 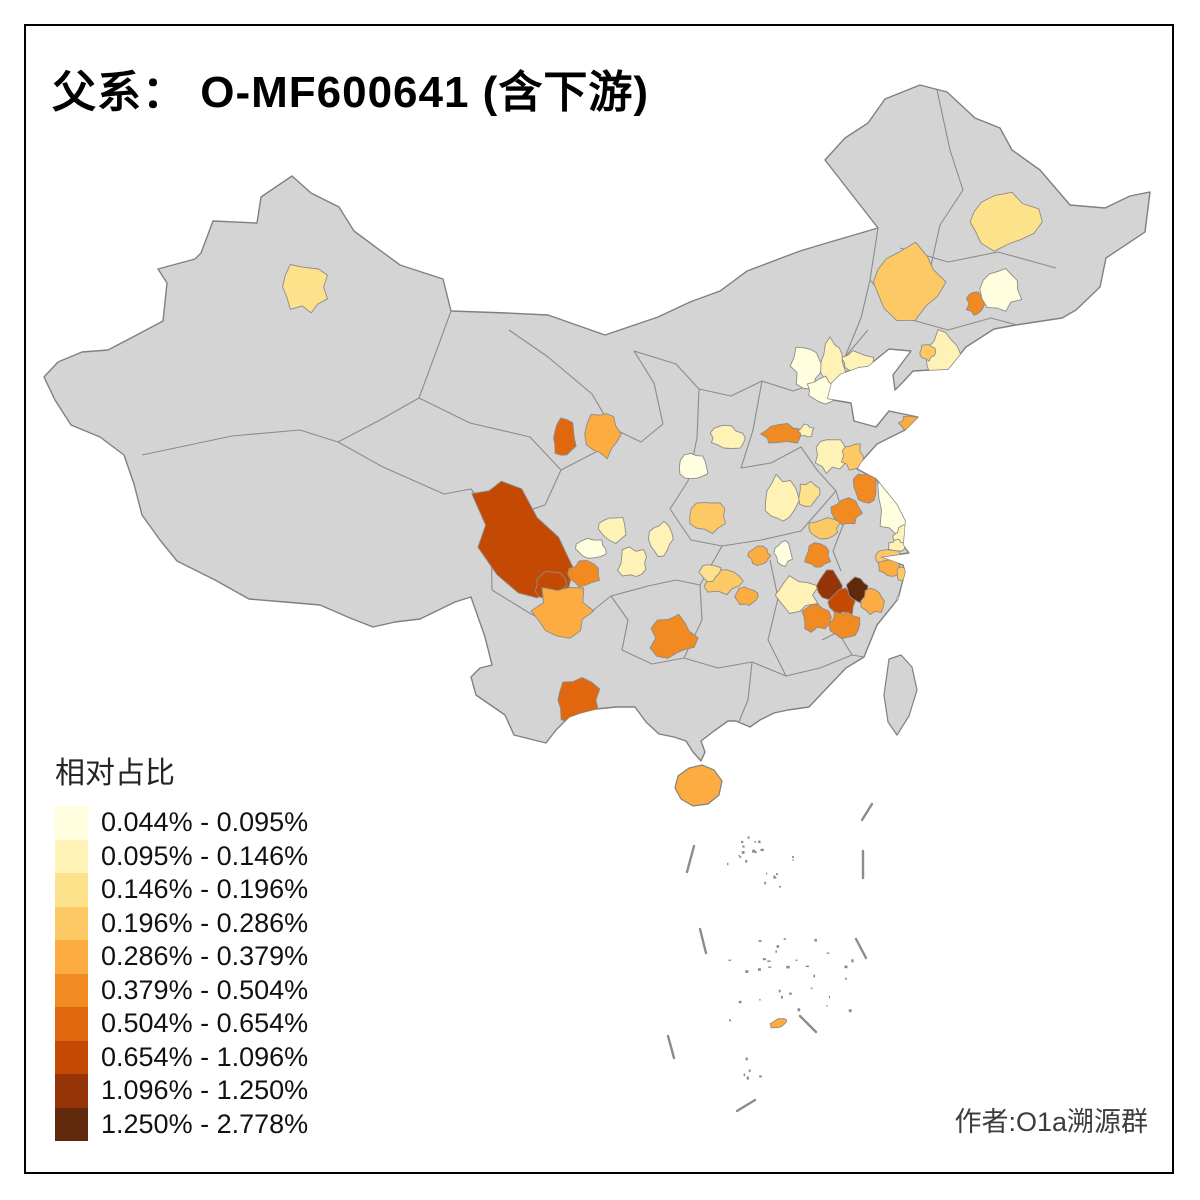 What do you see at coordinates (900, 695) in the screenshot?
I see `taiwan-island` at bounding box center [900, 695].